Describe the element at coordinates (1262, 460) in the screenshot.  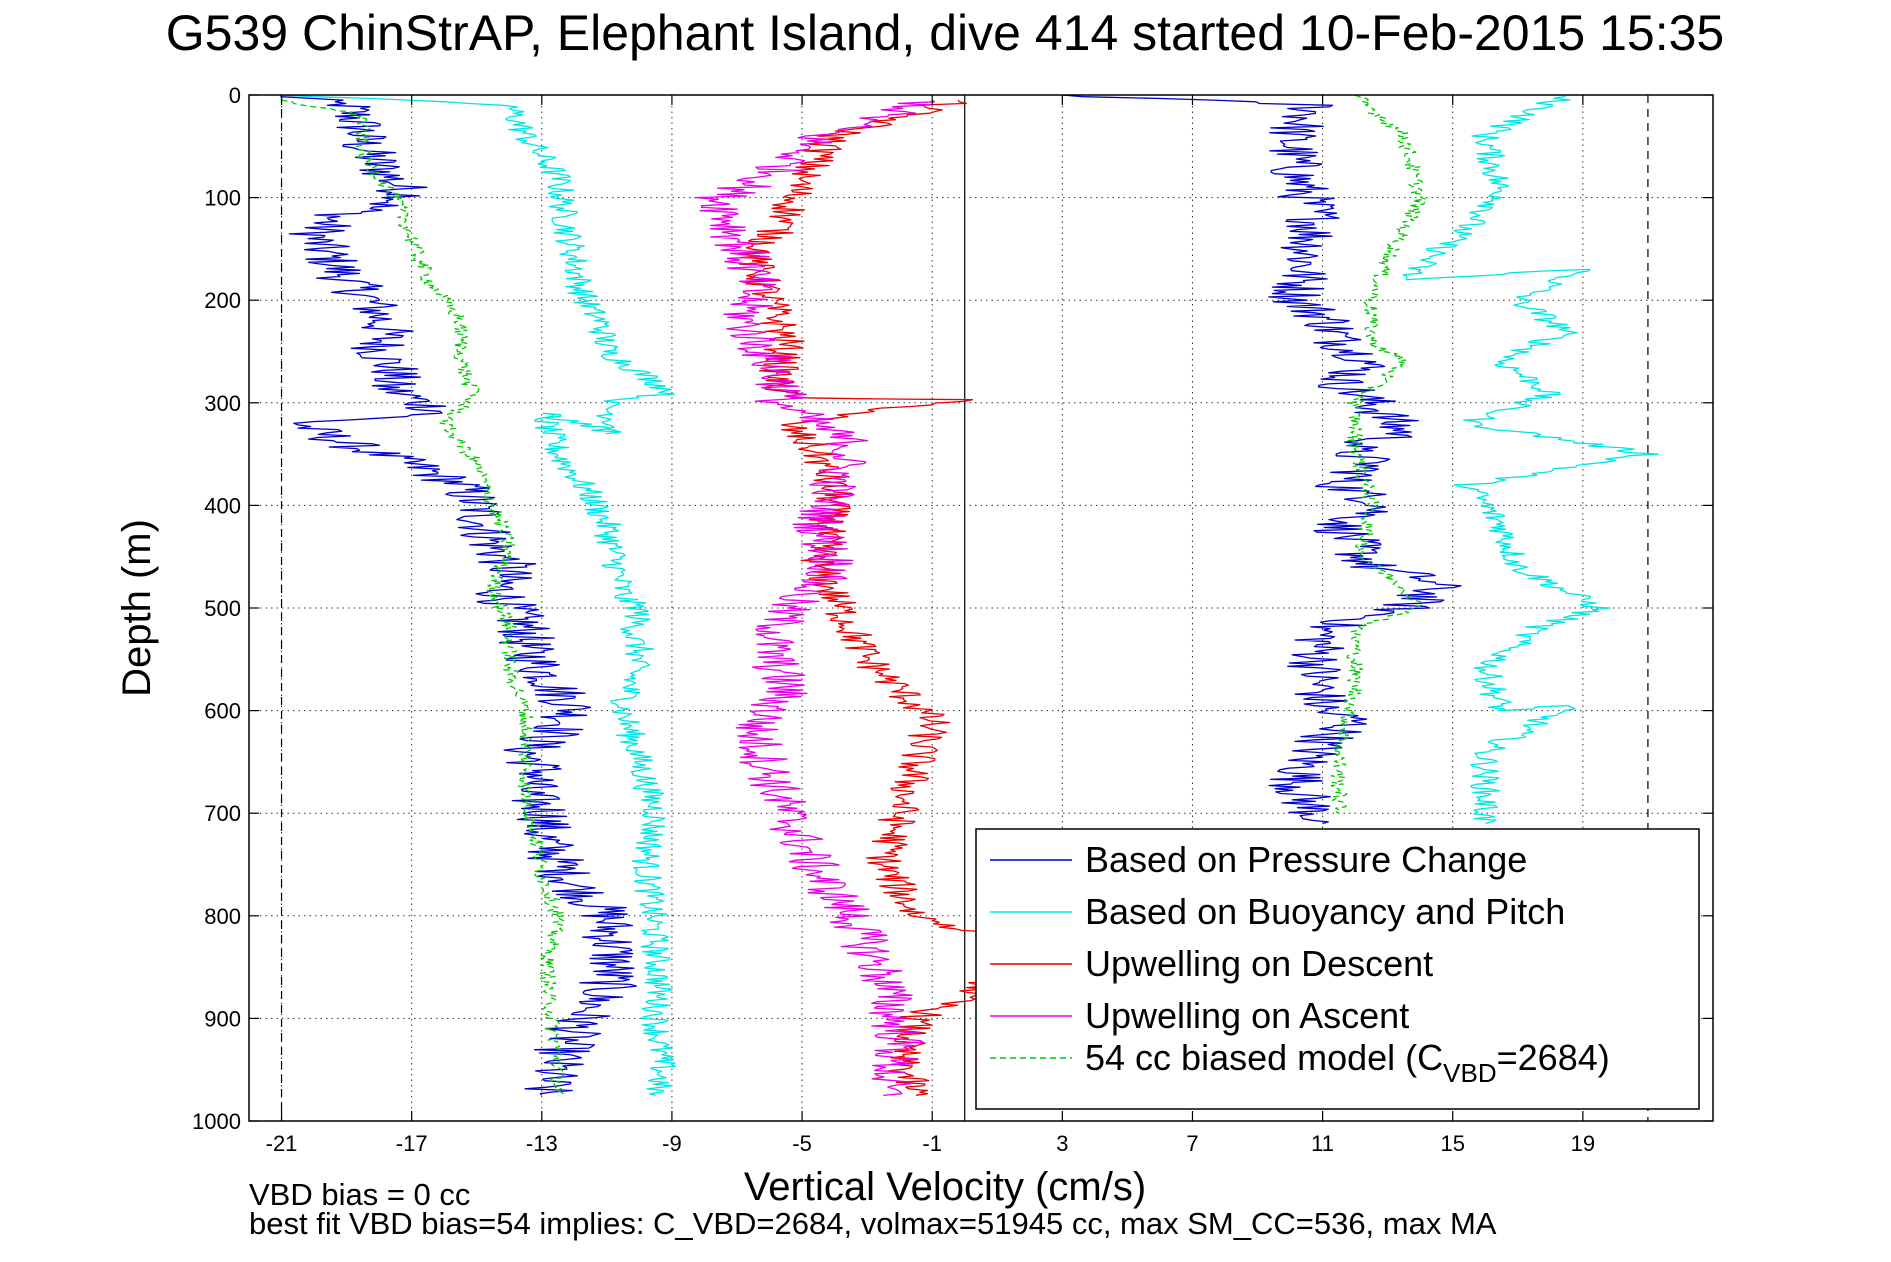
I see `series-based-on-pressure-change-ascent-line` at that location.